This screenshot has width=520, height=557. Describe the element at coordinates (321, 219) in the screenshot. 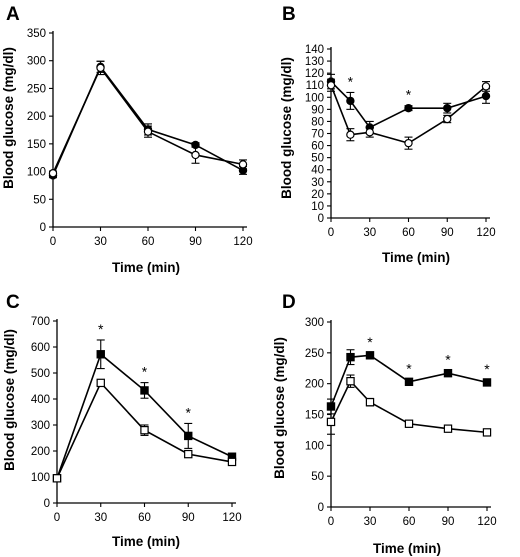

I see `panel-b-ytick-label: 0` at that location.